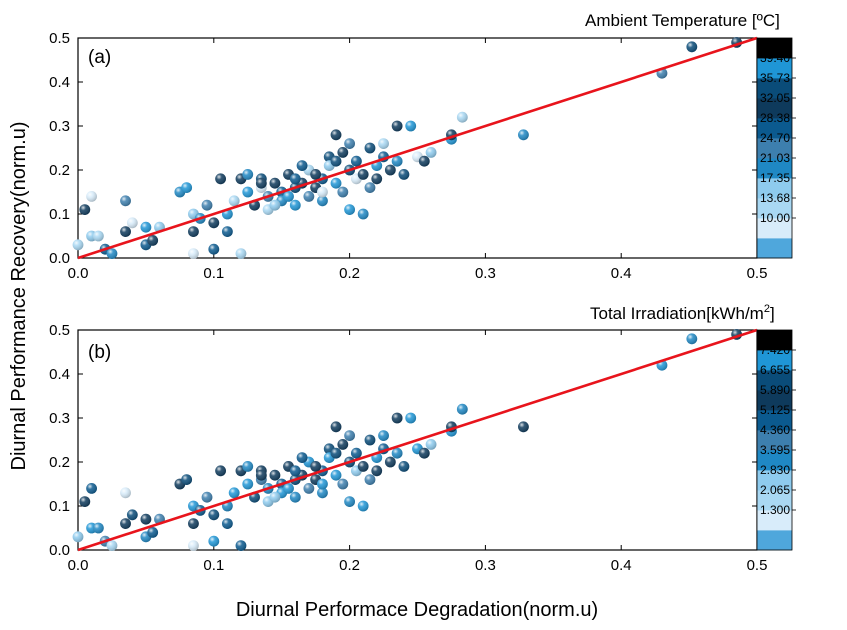 The image size is (847, 630). I want to click on panel-b-colorbar-title: Total Irradiation[kWh/m2], so click(682, 313).